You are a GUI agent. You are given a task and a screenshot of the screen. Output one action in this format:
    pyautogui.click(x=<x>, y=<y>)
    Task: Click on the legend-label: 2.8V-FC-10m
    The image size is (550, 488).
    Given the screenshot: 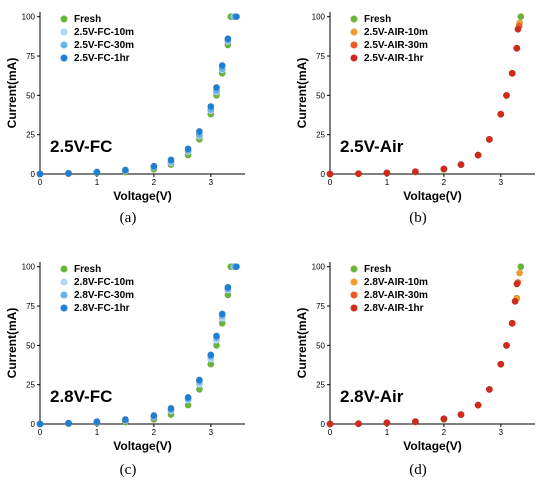 What is the action you would take?
    pyautogui.click(x=104, y=282)
    